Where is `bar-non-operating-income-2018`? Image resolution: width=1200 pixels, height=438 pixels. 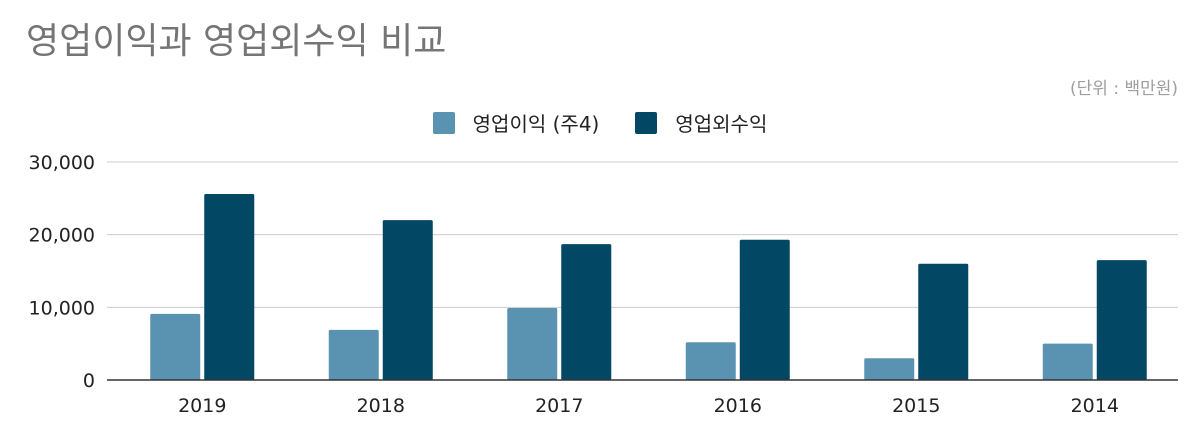
bar-non-operating-income-2018 is located at coordinates (407, 300).